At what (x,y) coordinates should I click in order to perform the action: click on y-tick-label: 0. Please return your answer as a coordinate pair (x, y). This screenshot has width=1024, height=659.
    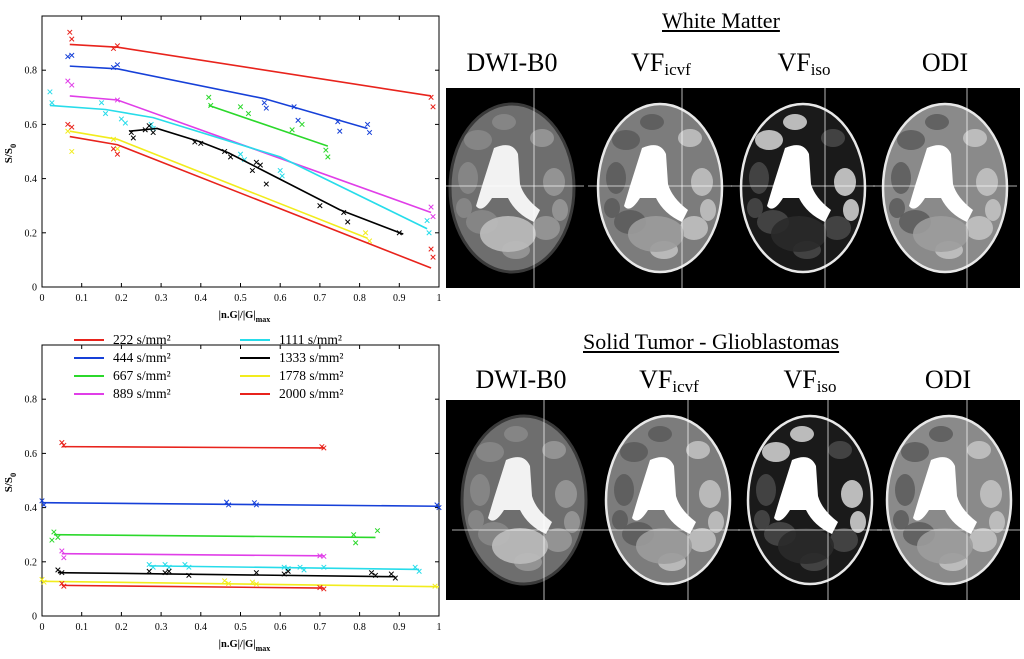
    Looking at the image, I should click on (34, 617).